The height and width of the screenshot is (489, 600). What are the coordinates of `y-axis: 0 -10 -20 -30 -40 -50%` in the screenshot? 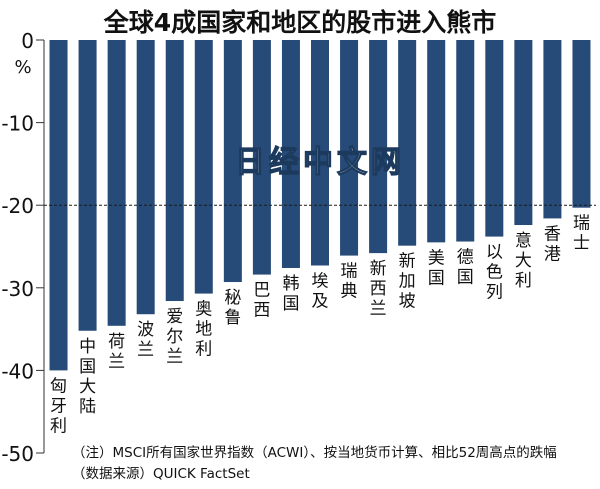 It's located at (23, 247).